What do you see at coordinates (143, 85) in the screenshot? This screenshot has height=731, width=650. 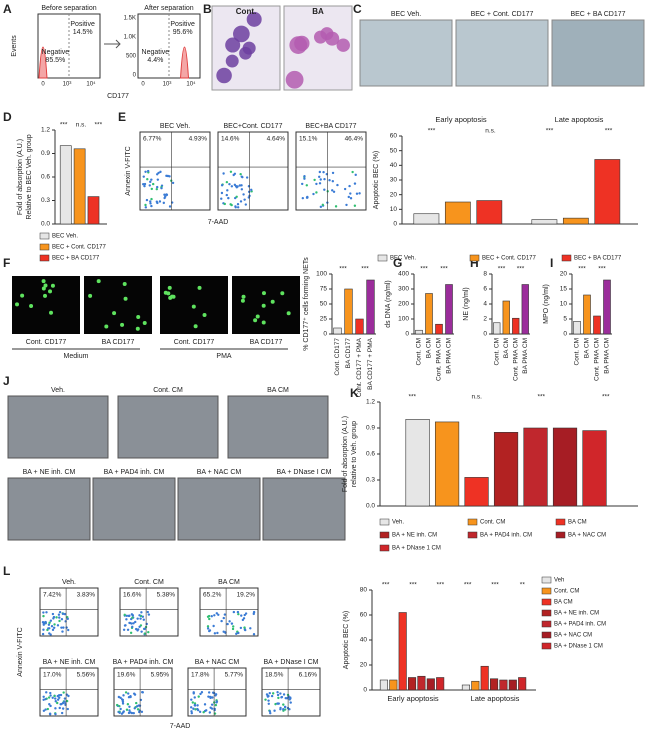 I see `x-tick-label: 0` at bounding box center [143, 85].